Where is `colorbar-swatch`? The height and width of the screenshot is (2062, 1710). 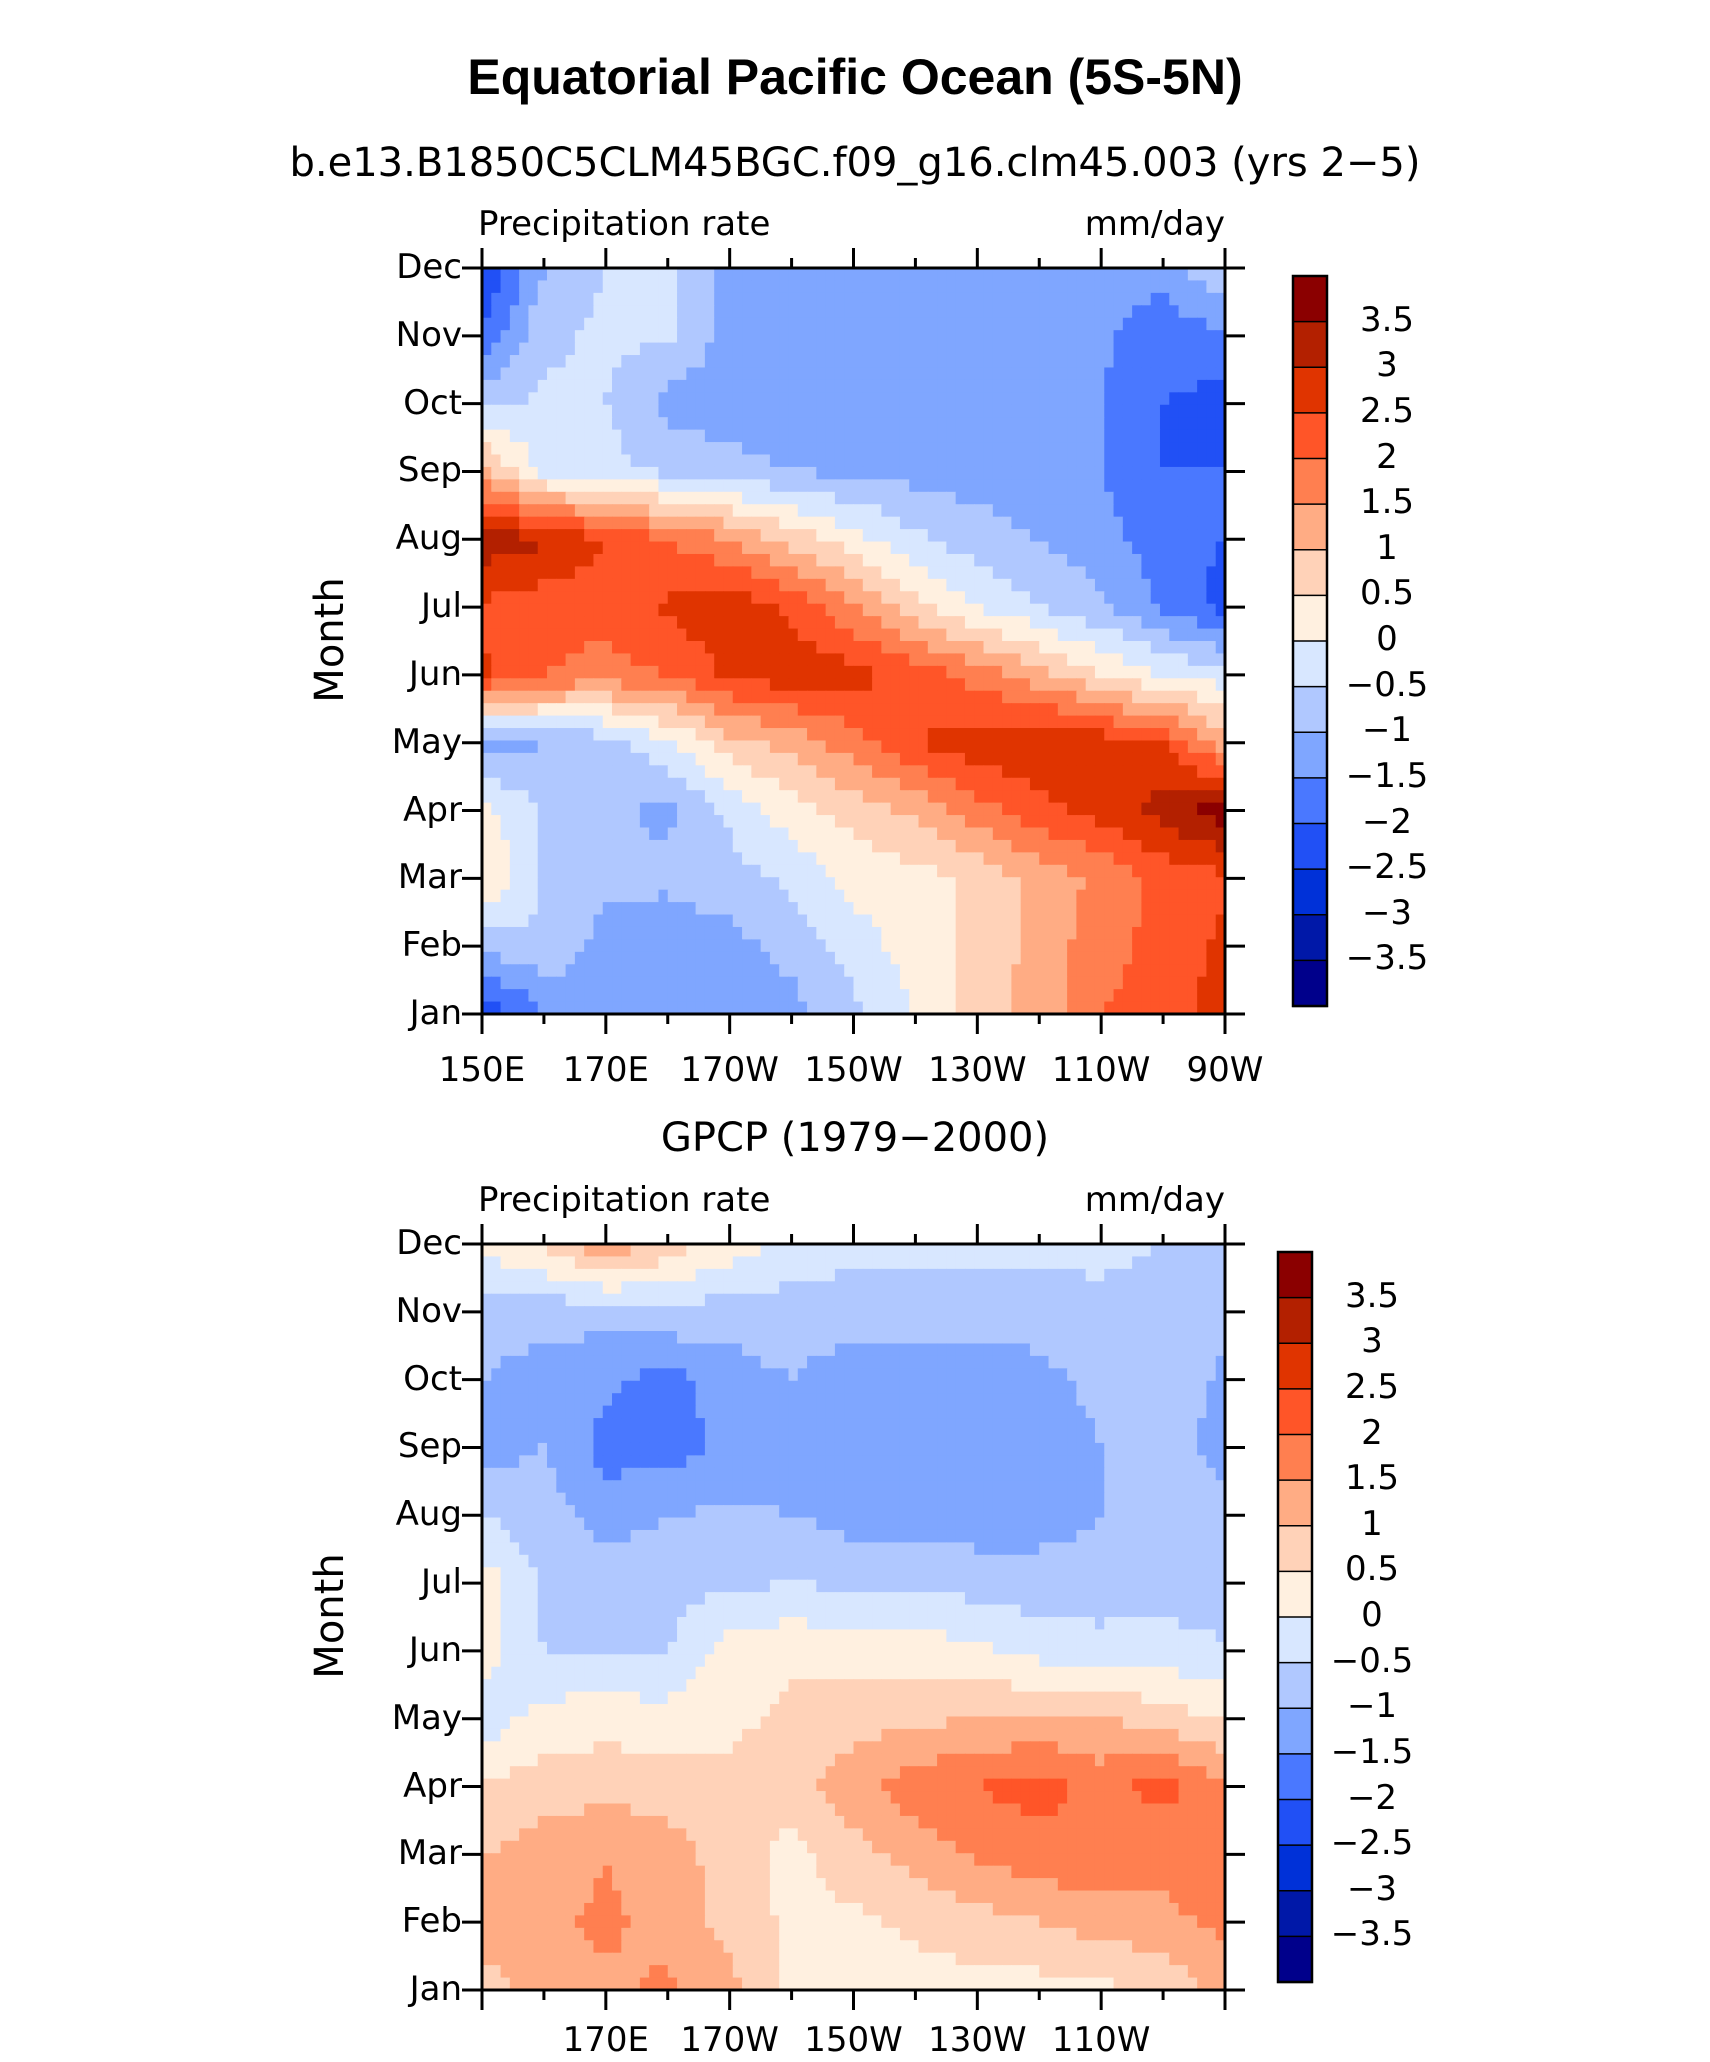
colorbar-swatch is located at coordinates (1310, 344).